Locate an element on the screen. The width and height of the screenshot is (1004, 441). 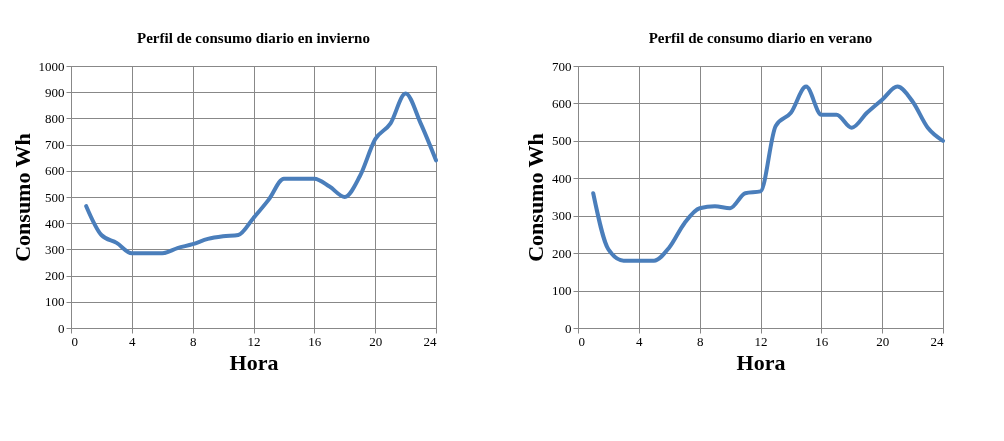
y-tick-label: 1000 is located at coordinates (51, 66).